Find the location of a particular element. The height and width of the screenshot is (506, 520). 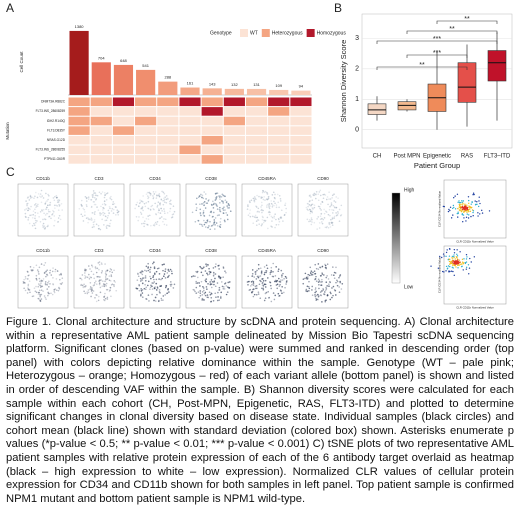

bar is located at coordinates (279, 92).